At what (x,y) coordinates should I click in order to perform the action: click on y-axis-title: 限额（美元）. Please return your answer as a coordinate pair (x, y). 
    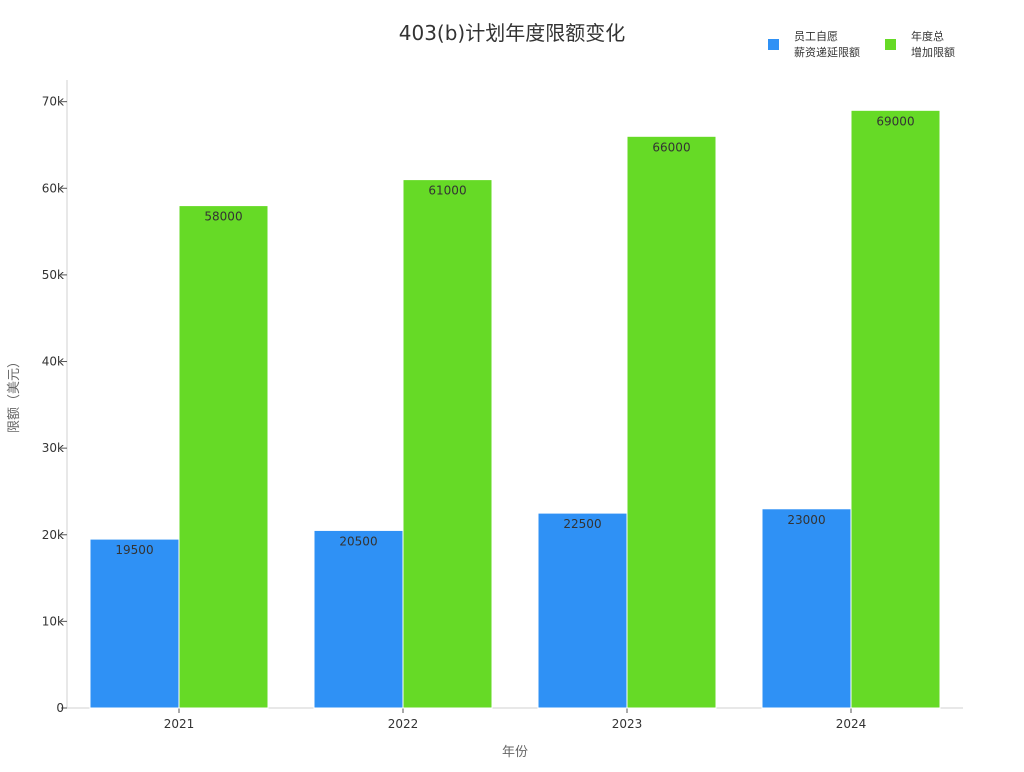
    Looking at the image, I should click on (14, 394).